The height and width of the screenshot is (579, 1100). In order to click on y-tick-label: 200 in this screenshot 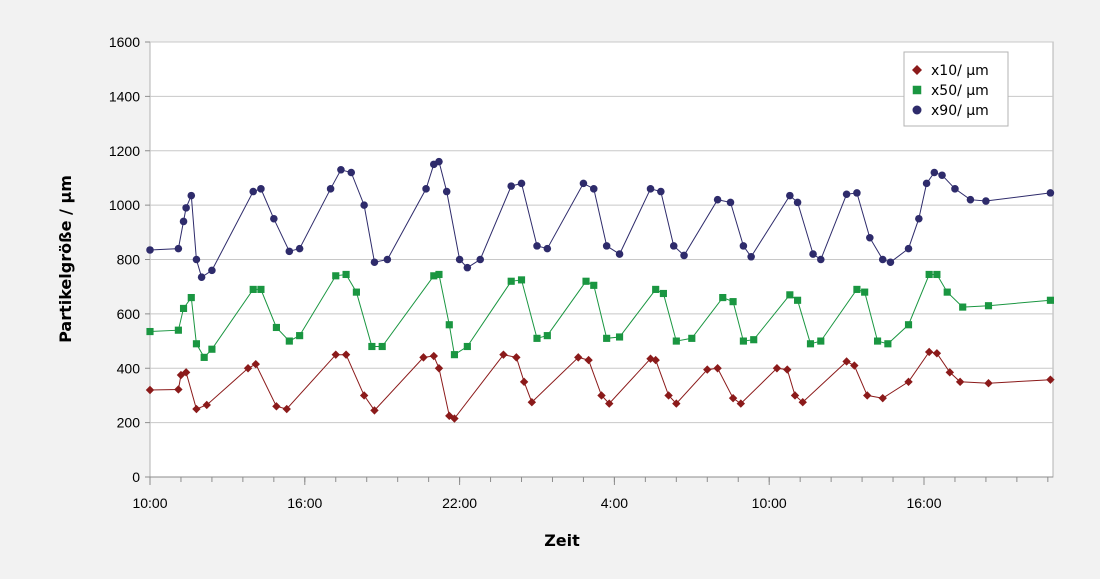, I will do `click(129, 423)`.